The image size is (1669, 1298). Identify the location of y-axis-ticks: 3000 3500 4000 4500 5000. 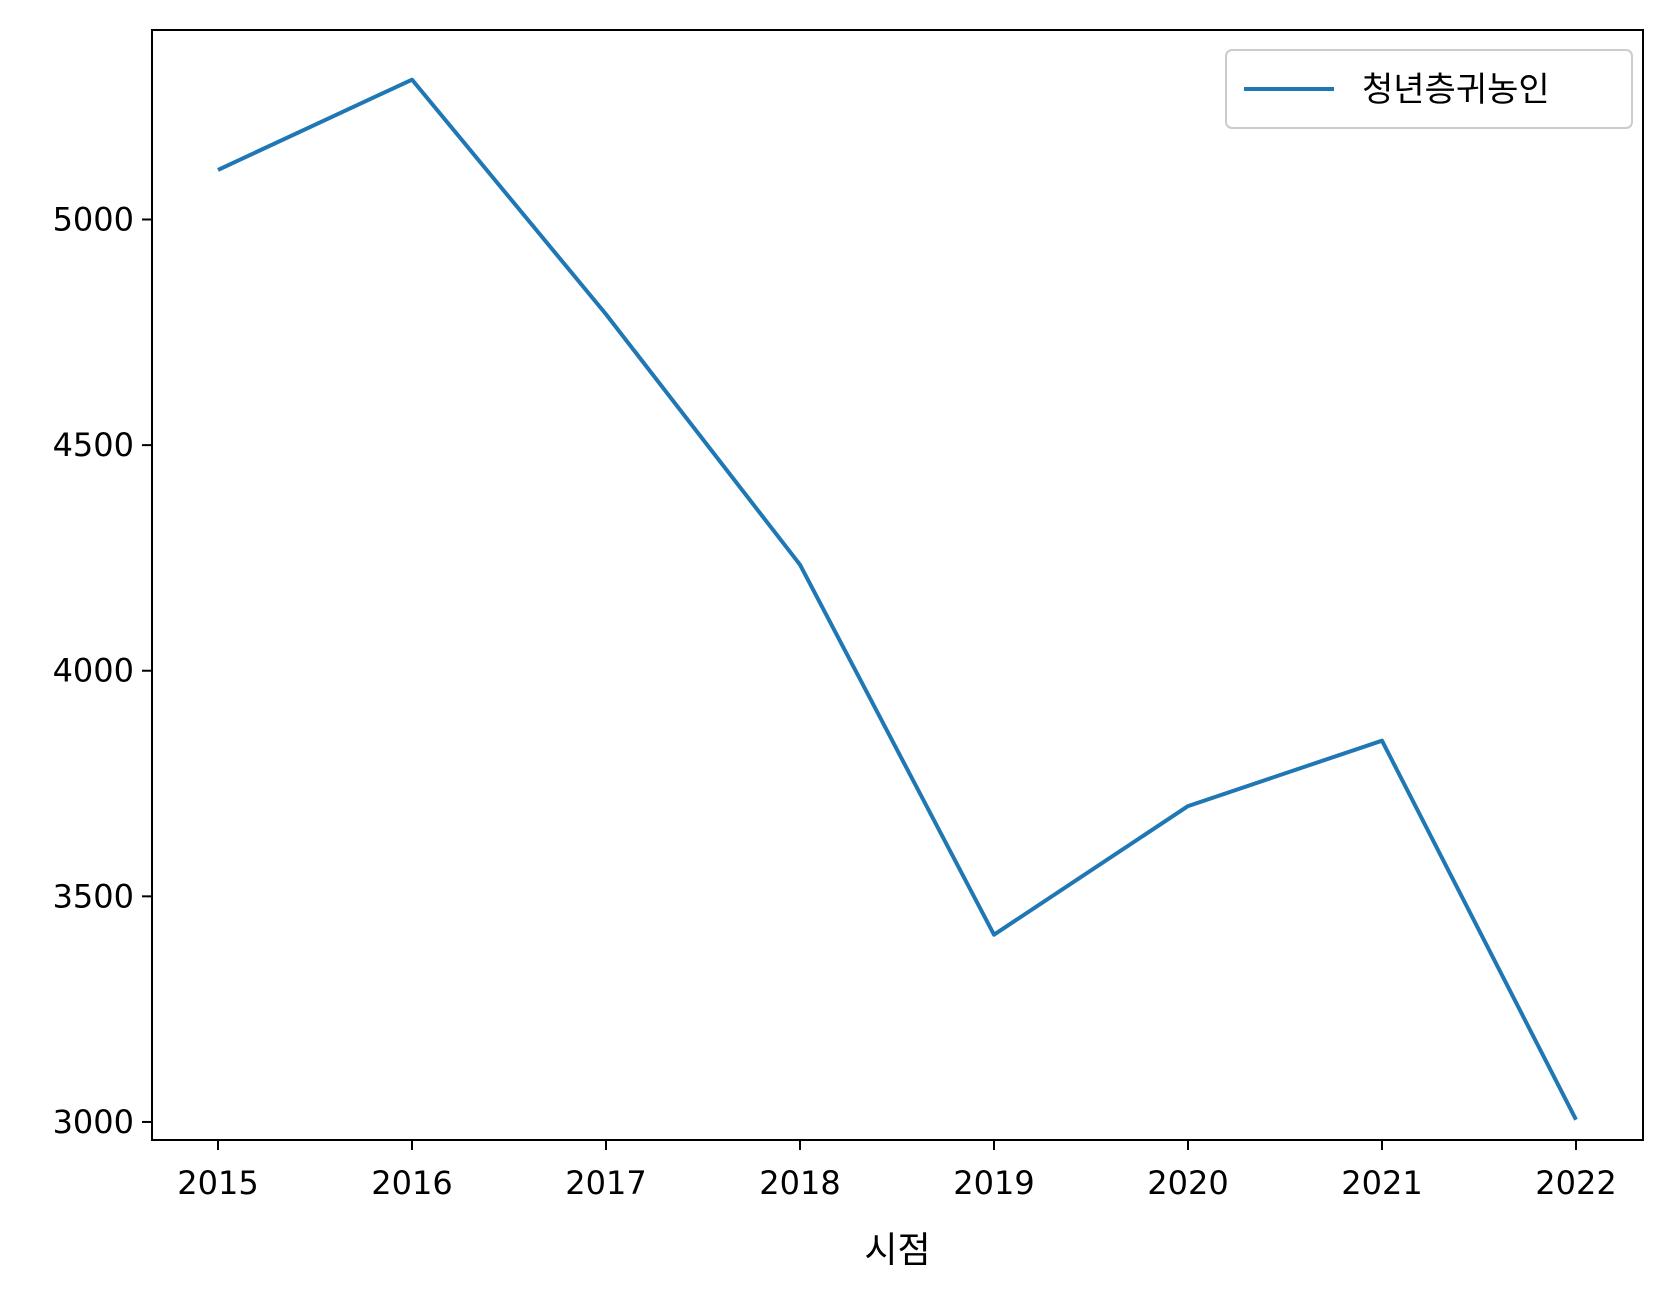
(102, 671).